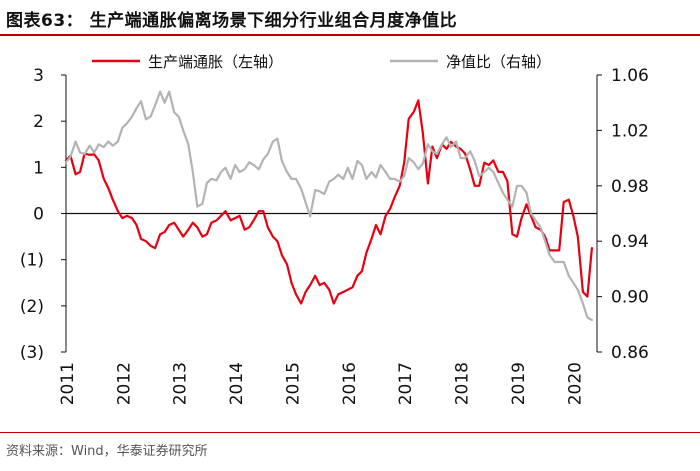 This screenshot has height=471, width=700. What do you see at coordinates (215, 62) in the screenshot?
I see `legend-label-ppi: 生产端通胀（左轴）` at bounding box center [215, 62].